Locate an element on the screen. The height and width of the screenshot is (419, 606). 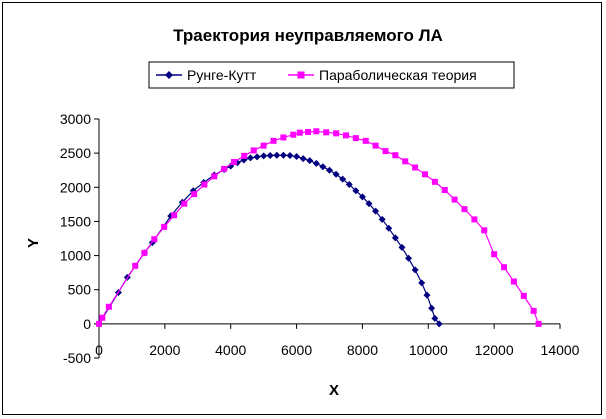
y-tick-label: 1500 is located at coordinates (75, 221).